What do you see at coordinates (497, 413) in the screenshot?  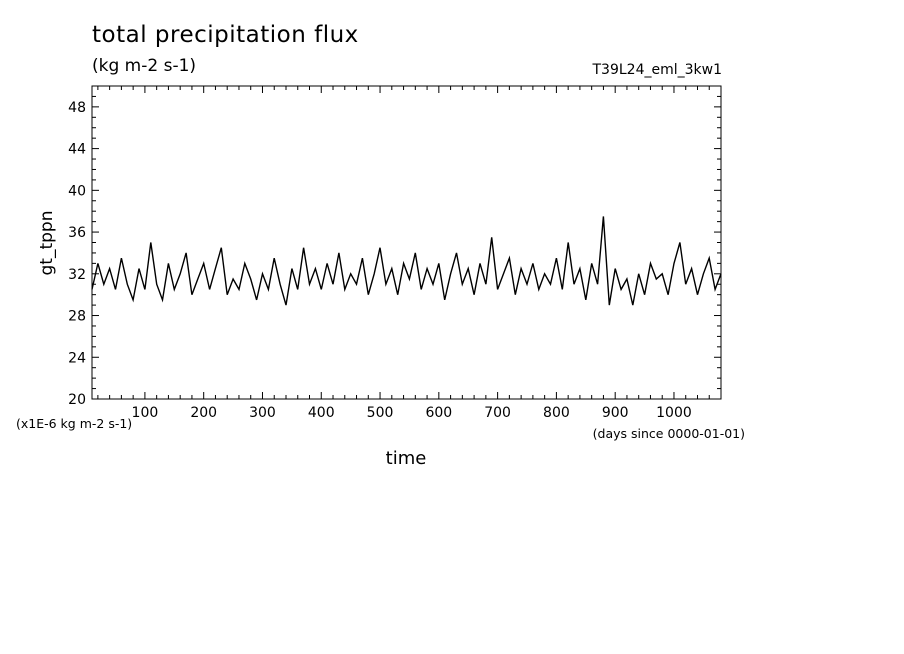 I see `x-tick-label: 700` at bounding box center [497, 413].